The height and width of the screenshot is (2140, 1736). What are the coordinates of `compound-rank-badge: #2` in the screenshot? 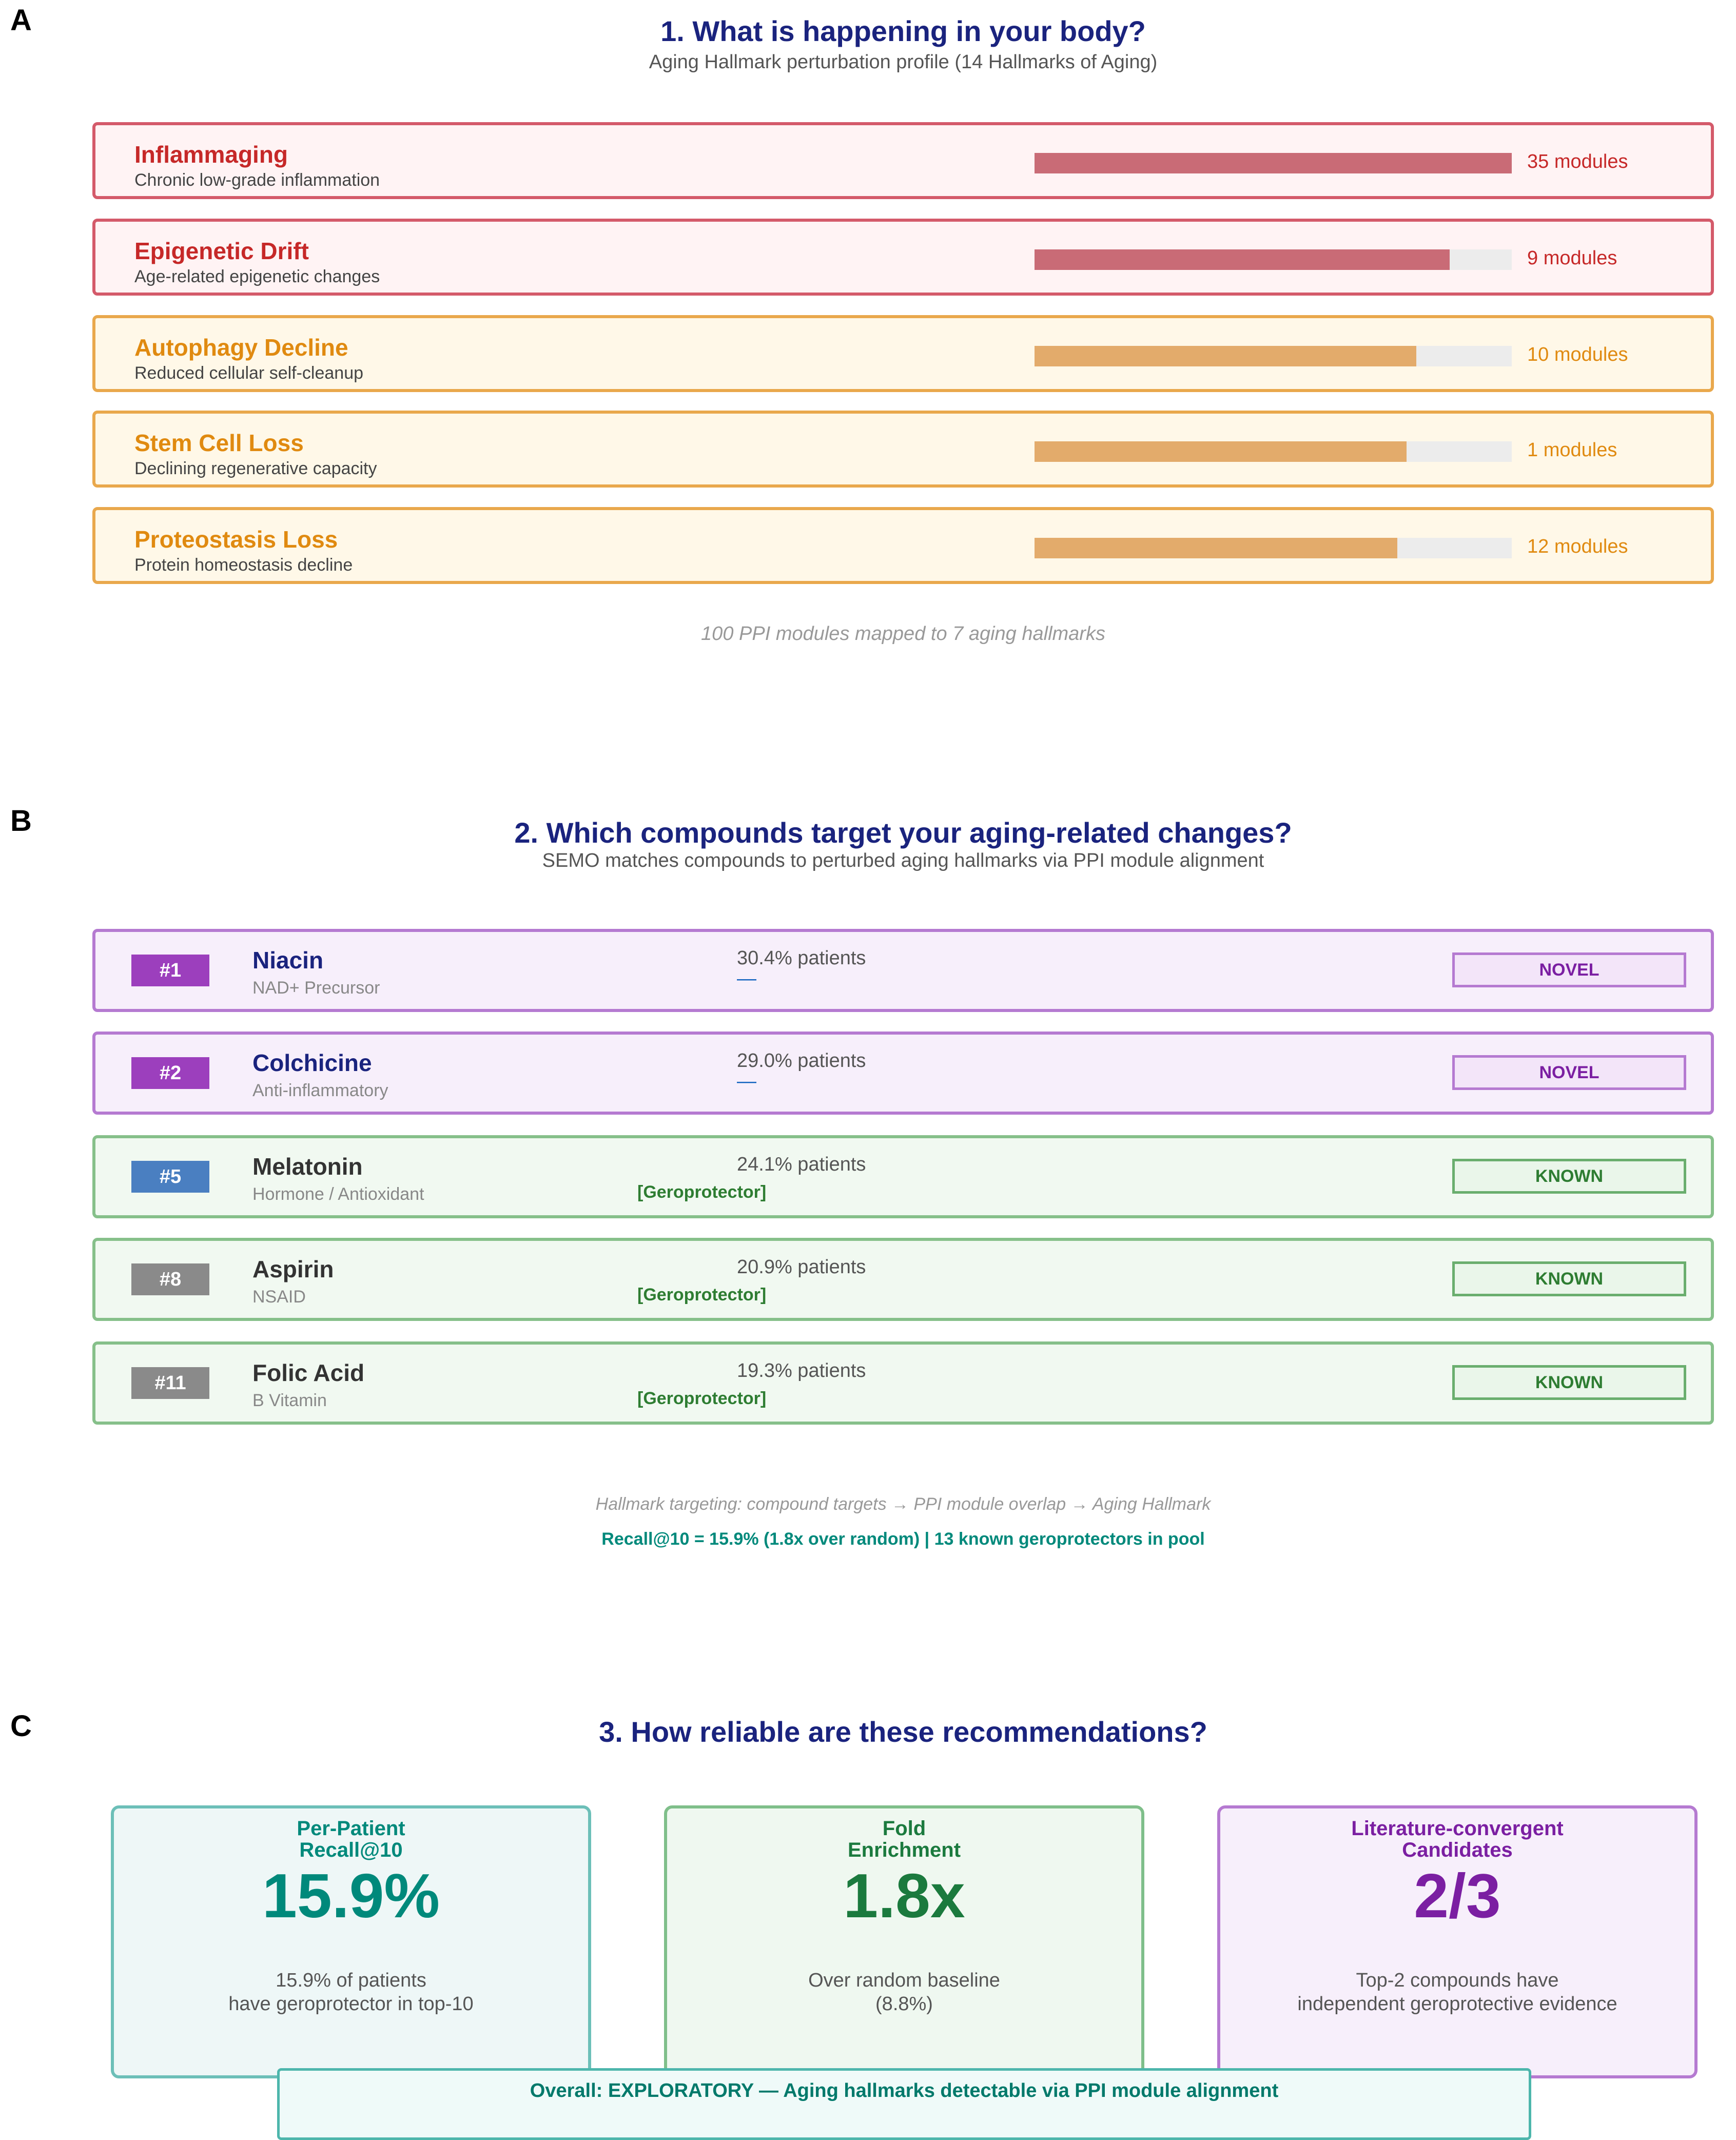 It's located at (170, 1073).